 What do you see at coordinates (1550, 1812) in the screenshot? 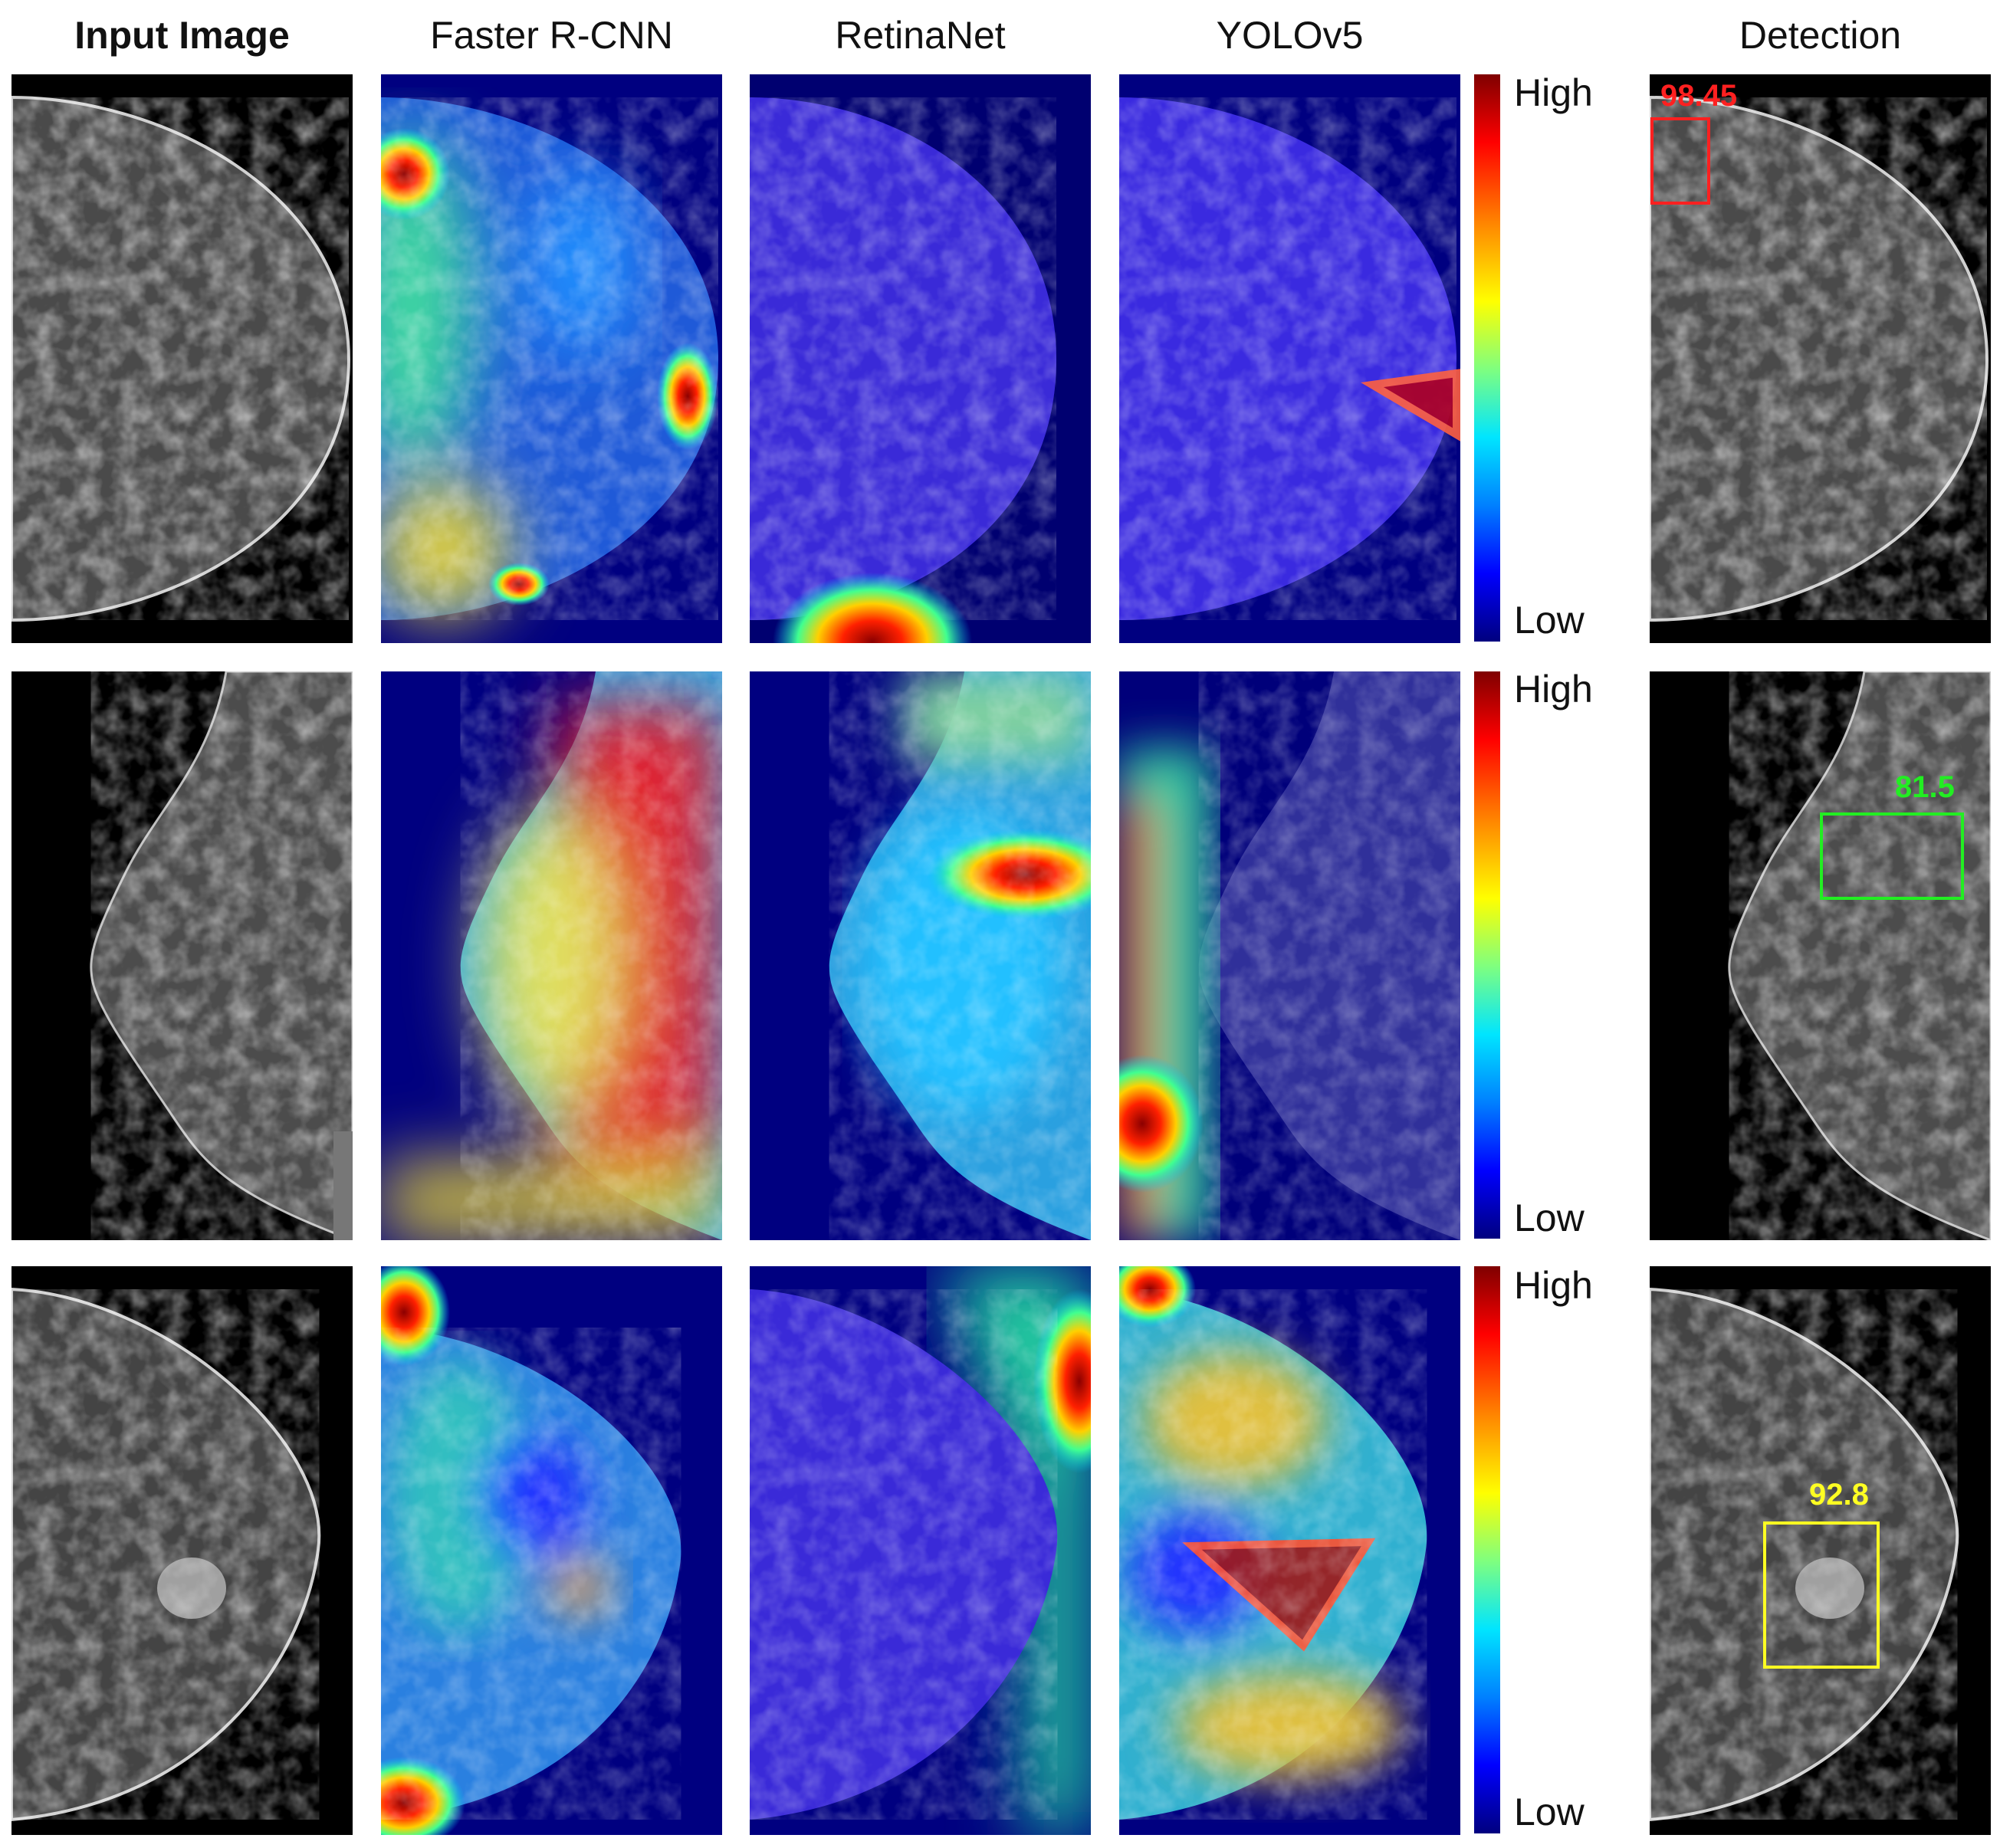
I see `row3-colorbar-low-label: Low` at bounding box center [1550, 1812].